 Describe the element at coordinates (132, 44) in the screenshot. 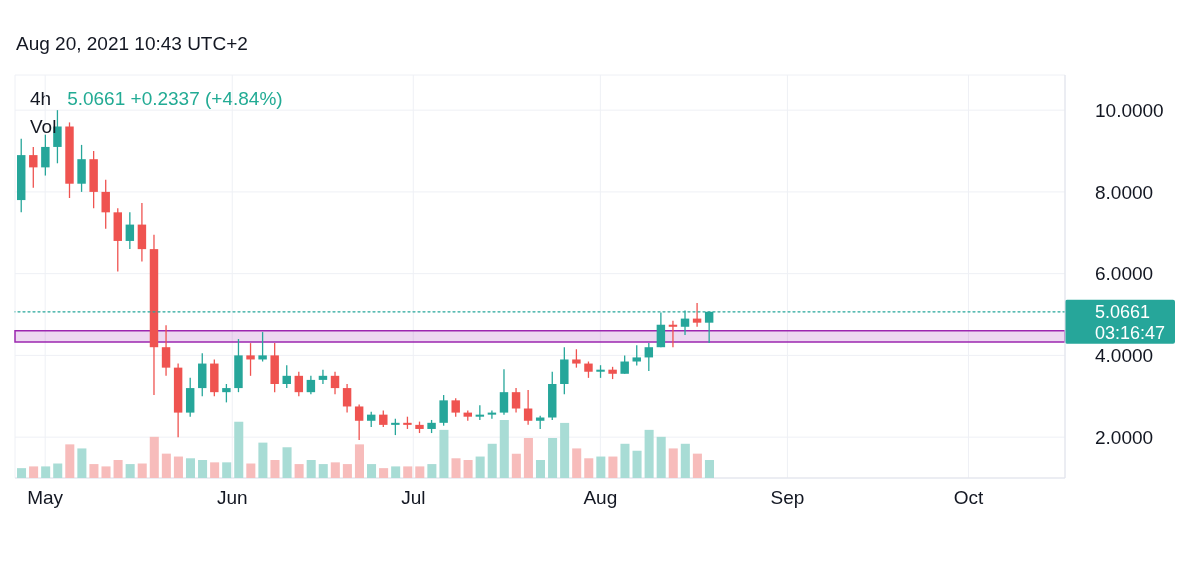

I see `text: Aug 20, 2021 10:43 UTC+2` at that location.